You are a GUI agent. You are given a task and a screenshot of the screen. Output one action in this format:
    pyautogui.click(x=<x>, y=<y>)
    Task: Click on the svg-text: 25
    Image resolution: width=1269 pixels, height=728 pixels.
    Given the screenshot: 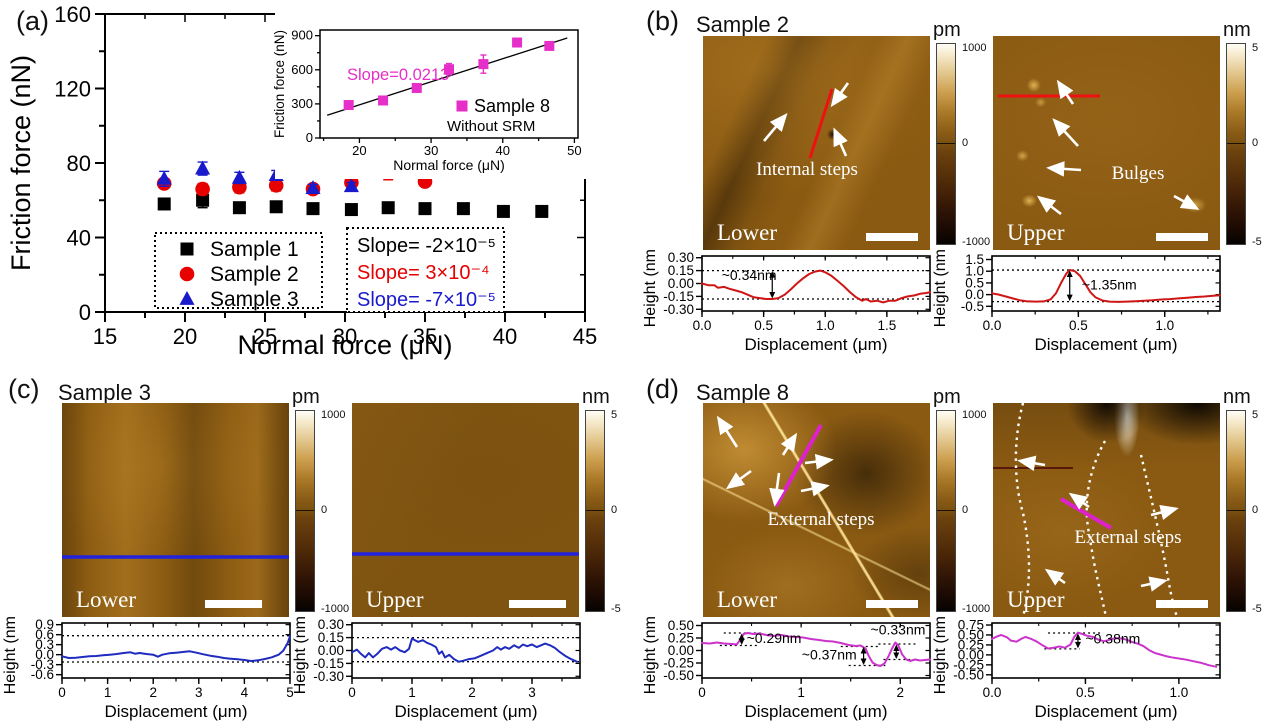 What is the action you would take?
    pyautogui.click(x=265, y=336)
    